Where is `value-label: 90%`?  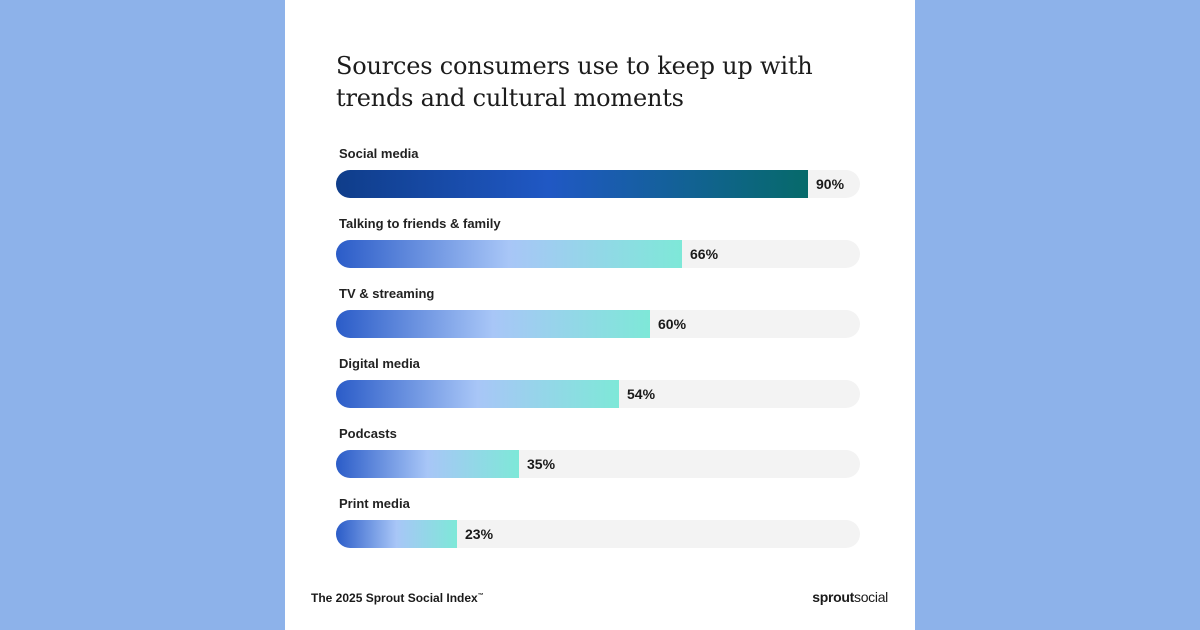
value-label: 90% is located at coordinates (830, 184).